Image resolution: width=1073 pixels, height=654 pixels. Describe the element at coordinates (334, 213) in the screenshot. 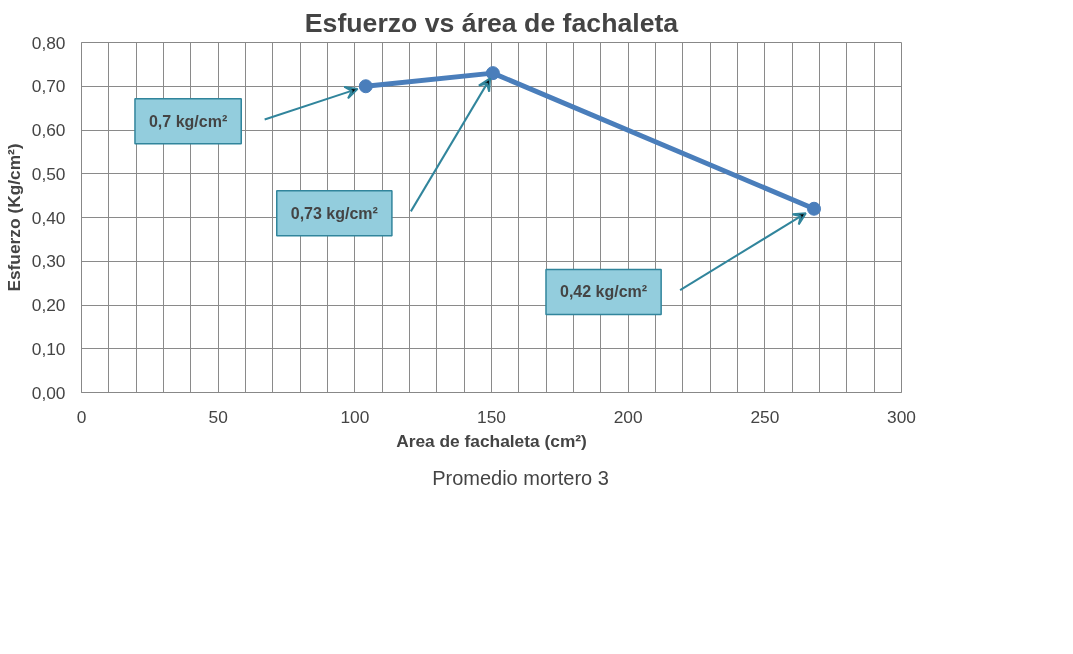

I see `annotation: 0,73 kg/cm²` at that location.